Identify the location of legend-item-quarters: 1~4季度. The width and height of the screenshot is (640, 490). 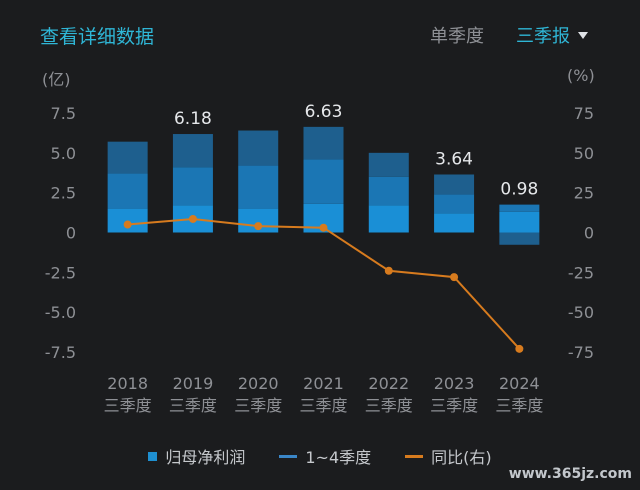
(325, 456).